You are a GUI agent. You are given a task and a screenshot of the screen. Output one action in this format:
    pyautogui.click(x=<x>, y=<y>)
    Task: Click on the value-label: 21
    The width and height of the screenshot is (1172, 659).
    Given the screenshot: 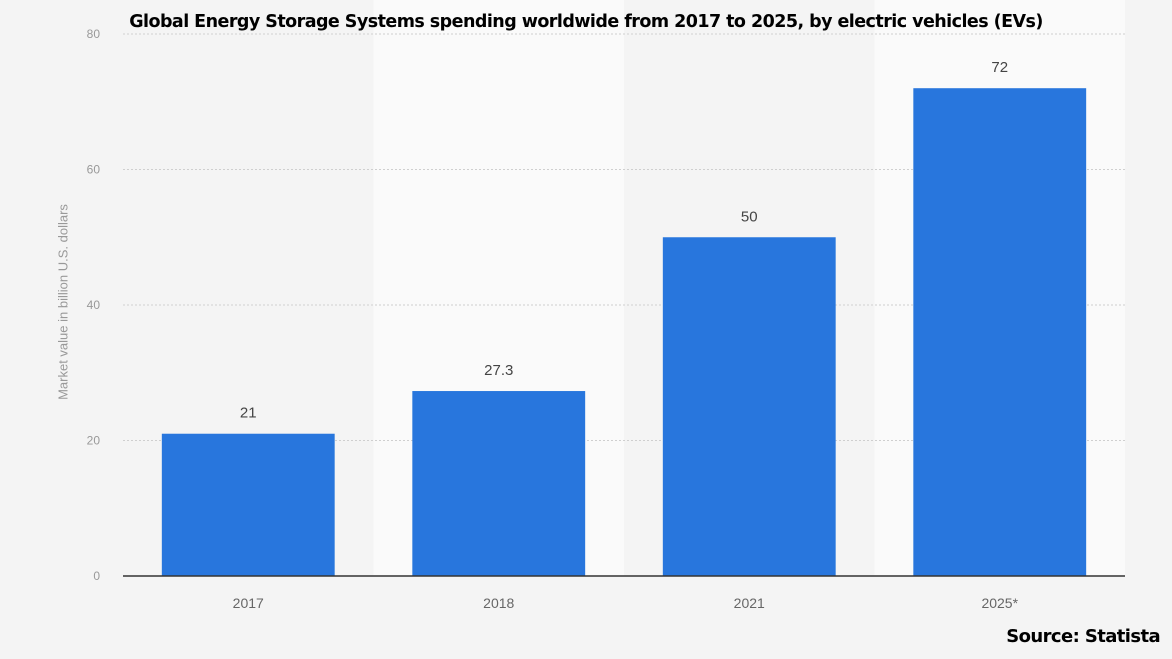 What is the action you would take?
    pyautogui.click(x=248, y=413)
    